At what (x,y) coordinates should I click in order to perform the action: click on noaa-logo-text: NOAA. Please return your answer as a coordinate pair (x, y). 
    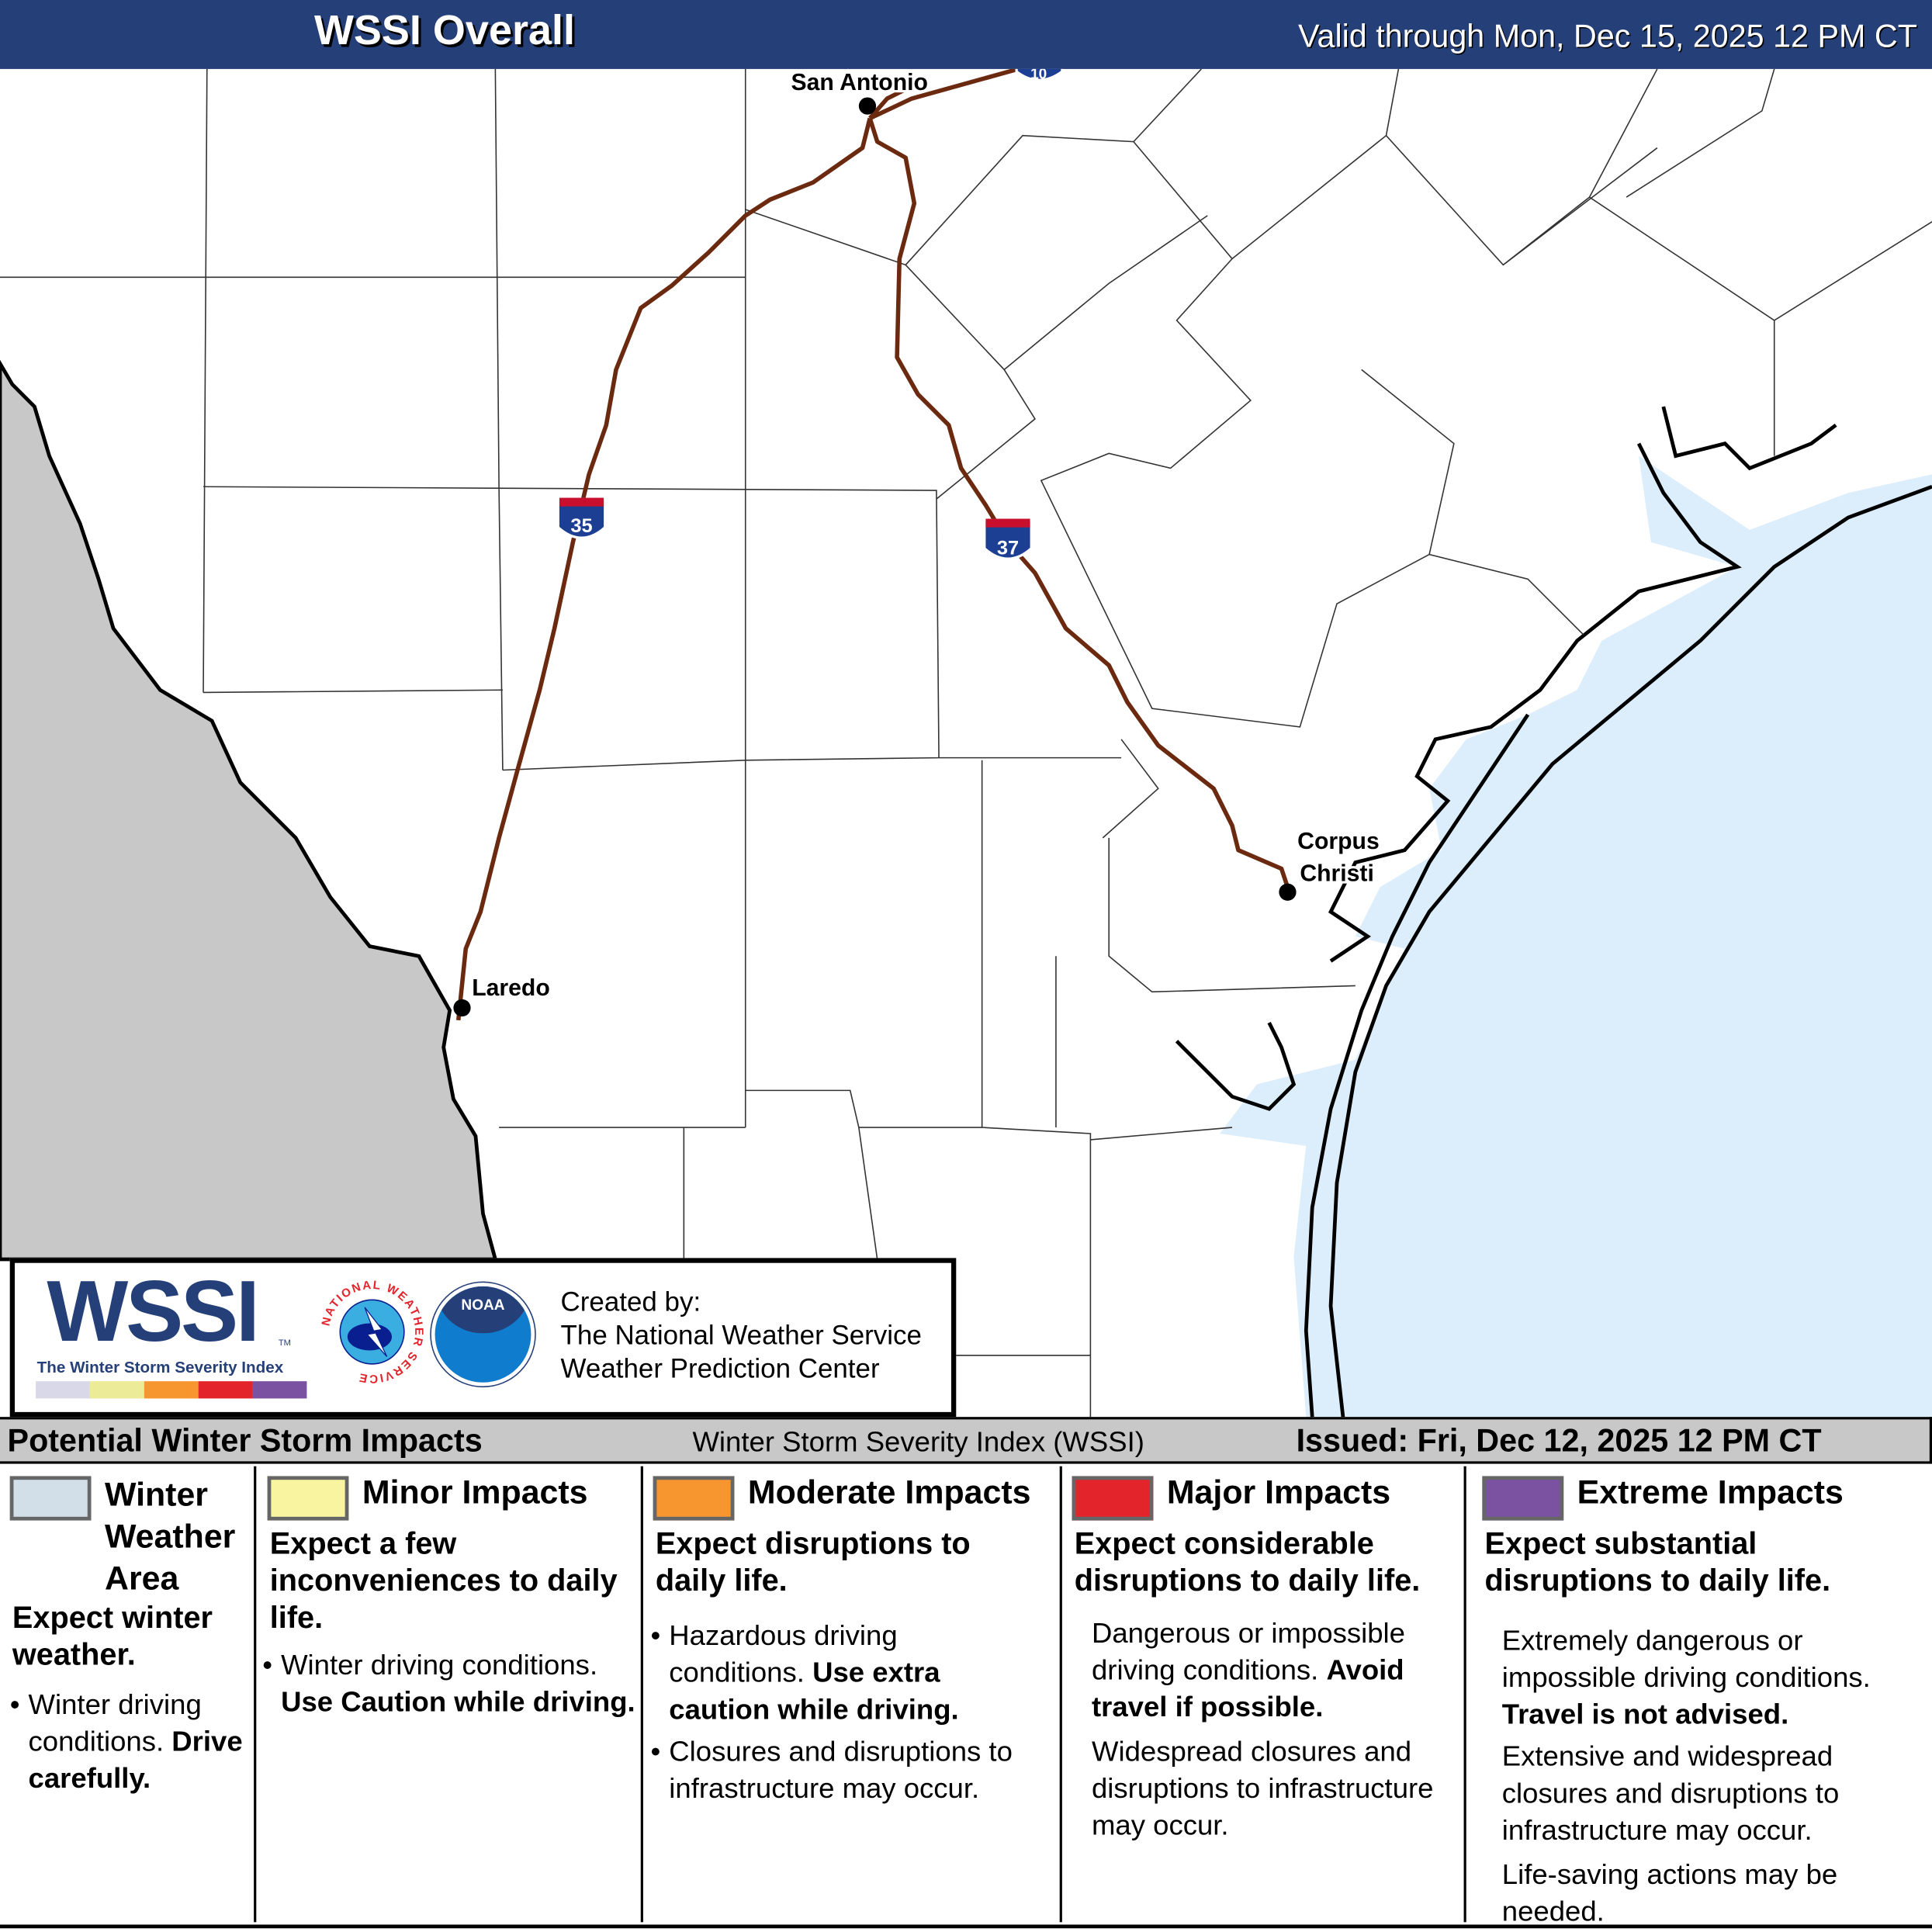
    Looking at the image, I should click on (483, 1305).